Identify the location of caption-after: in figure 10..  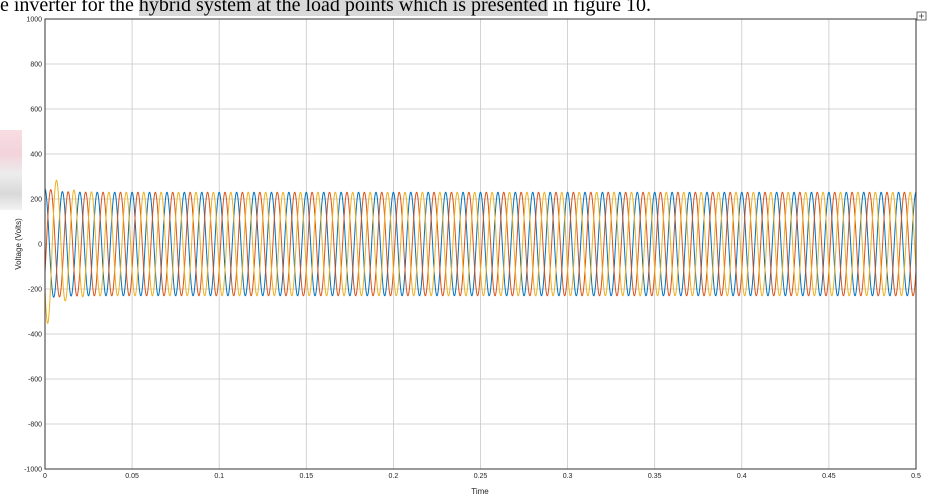
(599, 8).